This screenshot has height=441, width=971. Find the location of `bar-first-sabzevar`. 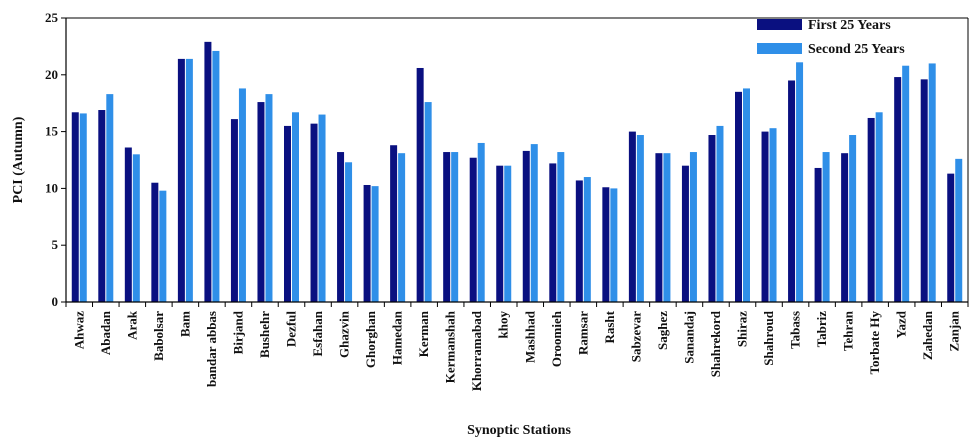

bar-first-sabzevar is located at coordinates (632, 217).